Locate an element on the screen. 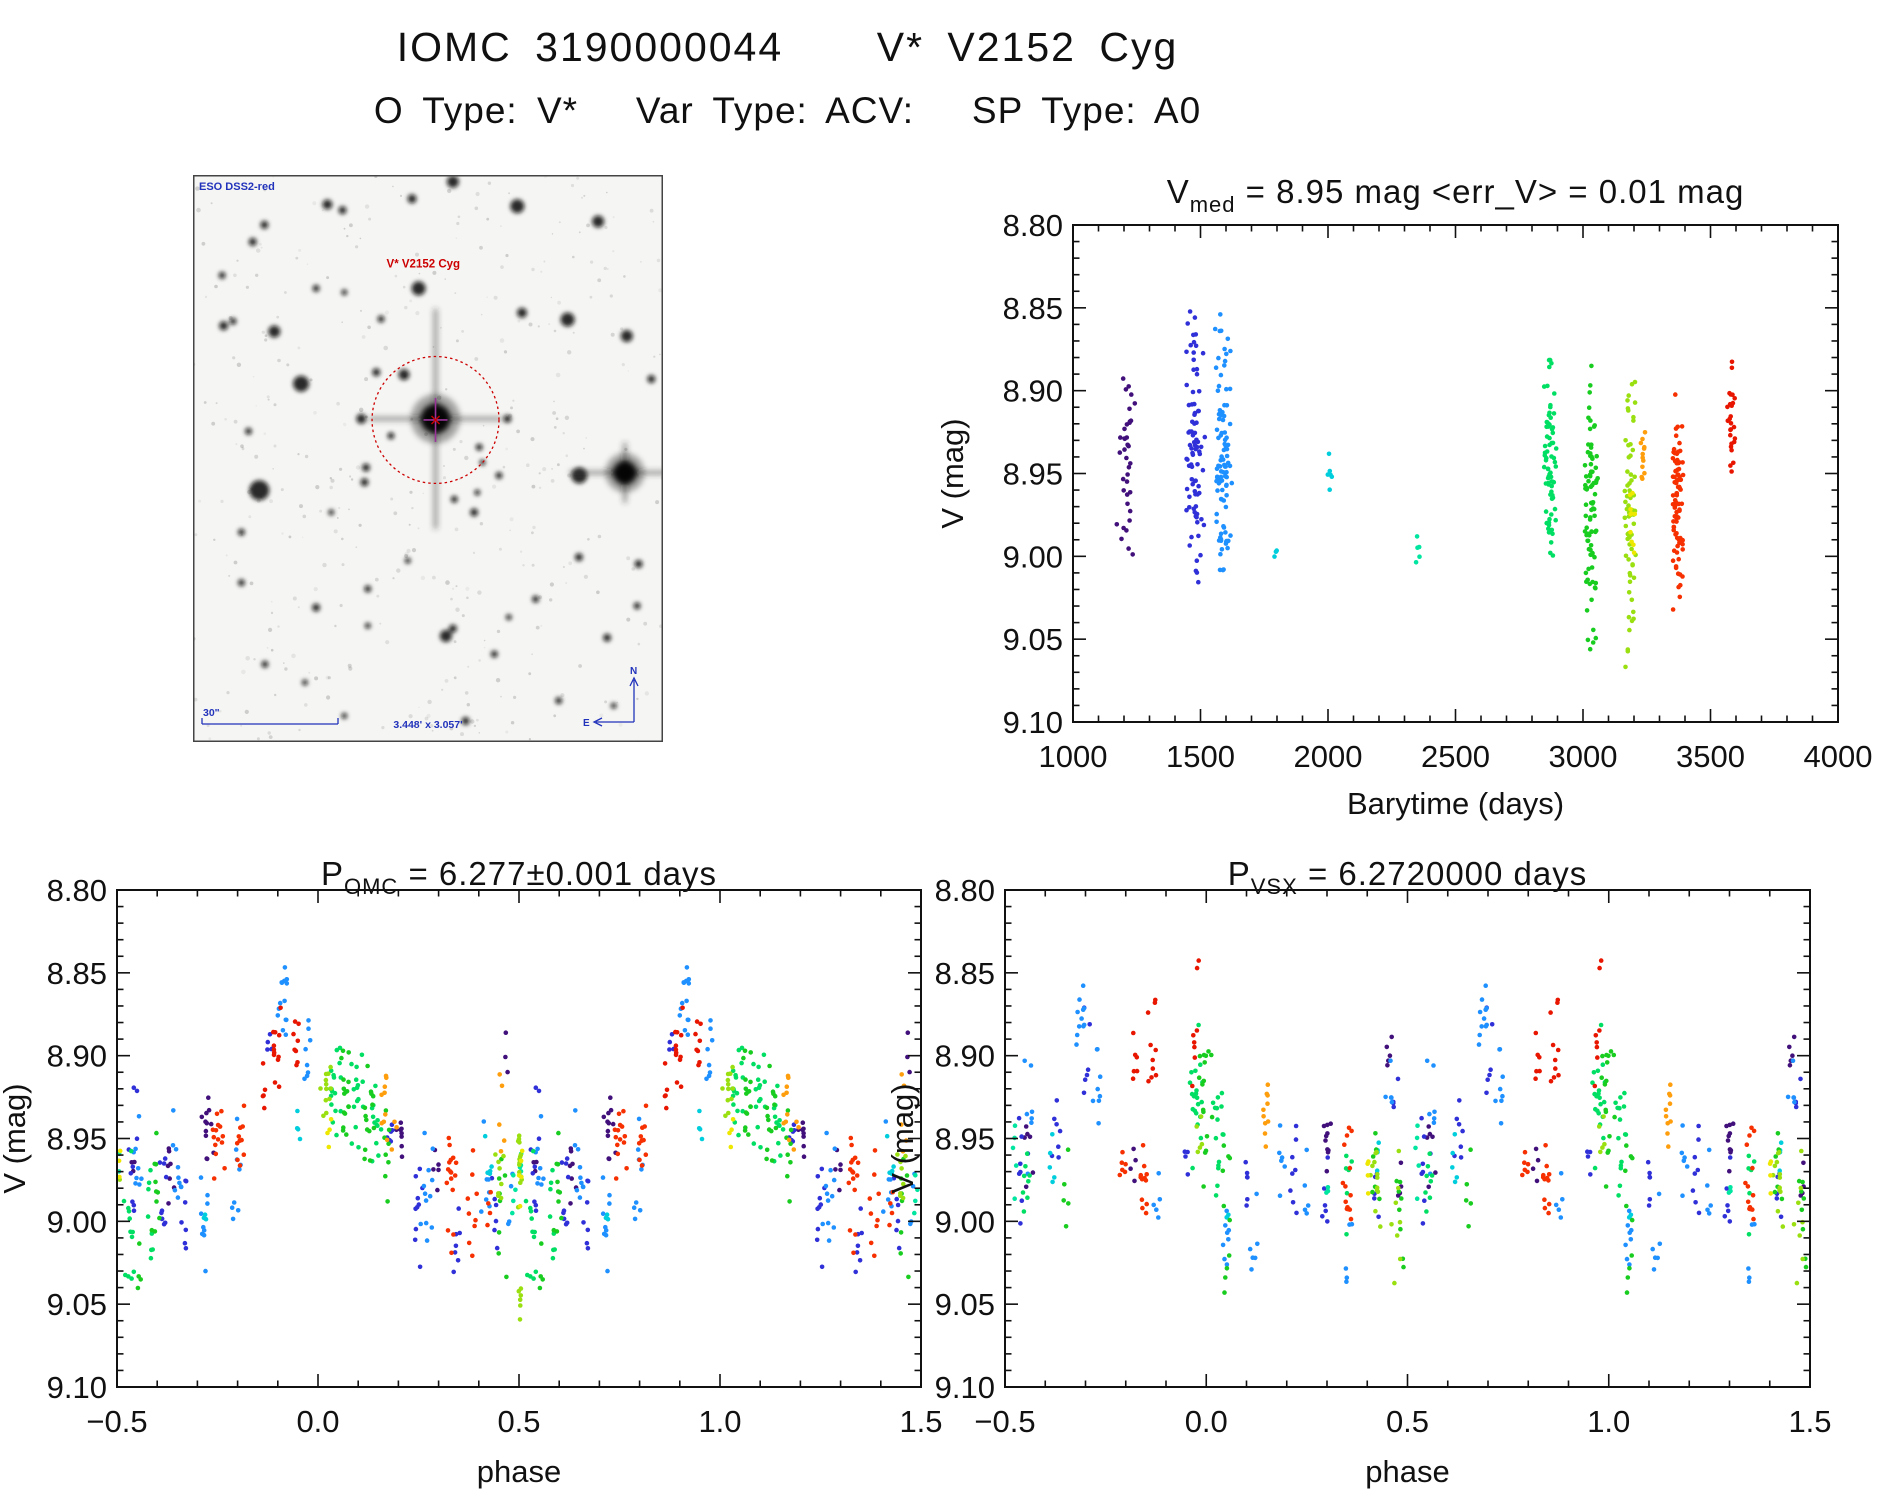 The image size is (1889, 1494). svg-text: 4000 is located at coordinates (1838, 756).